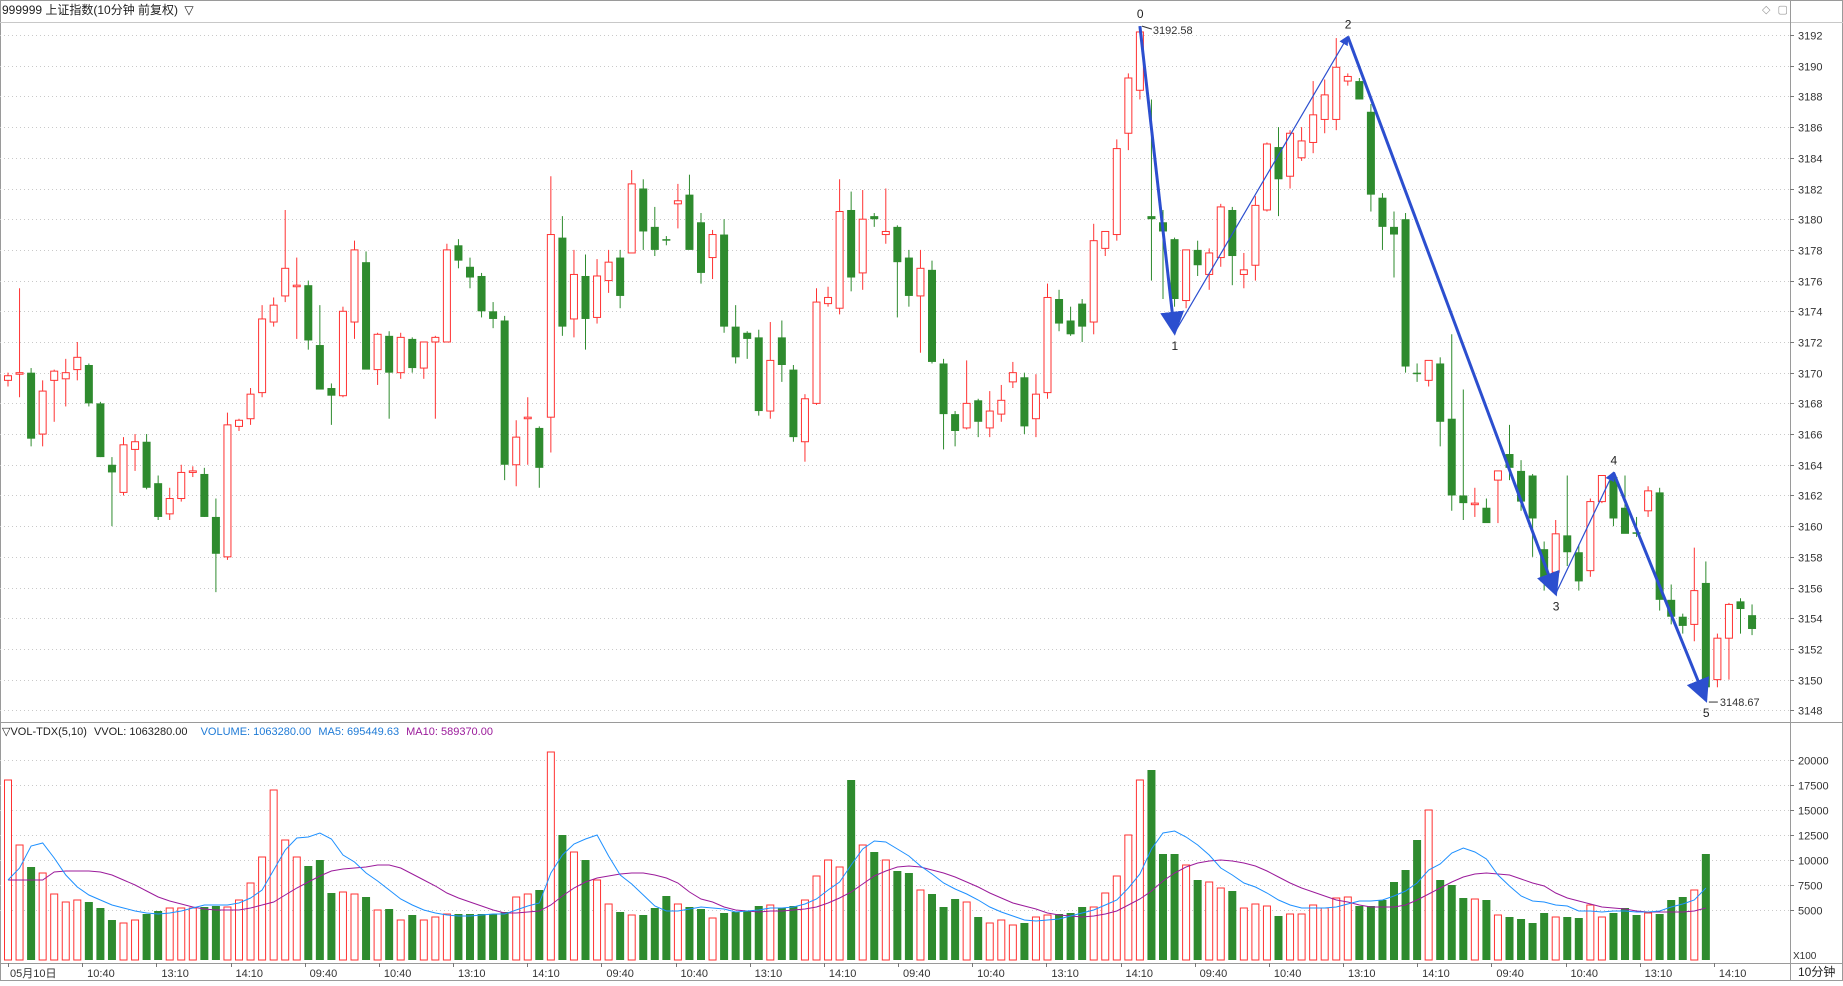 This screenshot has width=1843, height=986. Describe the element at coordinates (98, 10) in the screenshot. I see `chart-title: 999999 上证指数(10分钟 前复权) ▽` at that location.